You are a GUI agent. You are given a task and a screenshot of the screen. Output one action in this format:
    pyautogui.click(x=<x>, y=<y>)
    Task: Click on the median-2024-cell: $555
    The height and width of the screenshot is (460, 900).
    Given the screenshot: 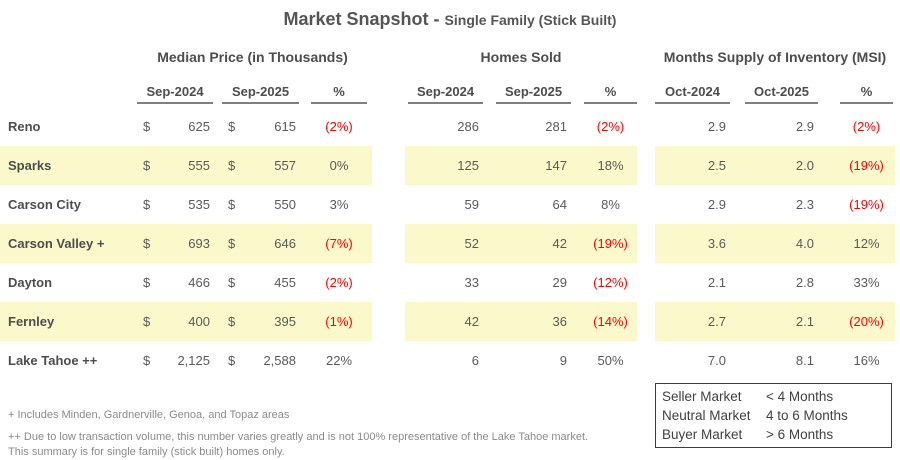 What is the action you would take?
    pyautogui.click(x=175, y=165)
    